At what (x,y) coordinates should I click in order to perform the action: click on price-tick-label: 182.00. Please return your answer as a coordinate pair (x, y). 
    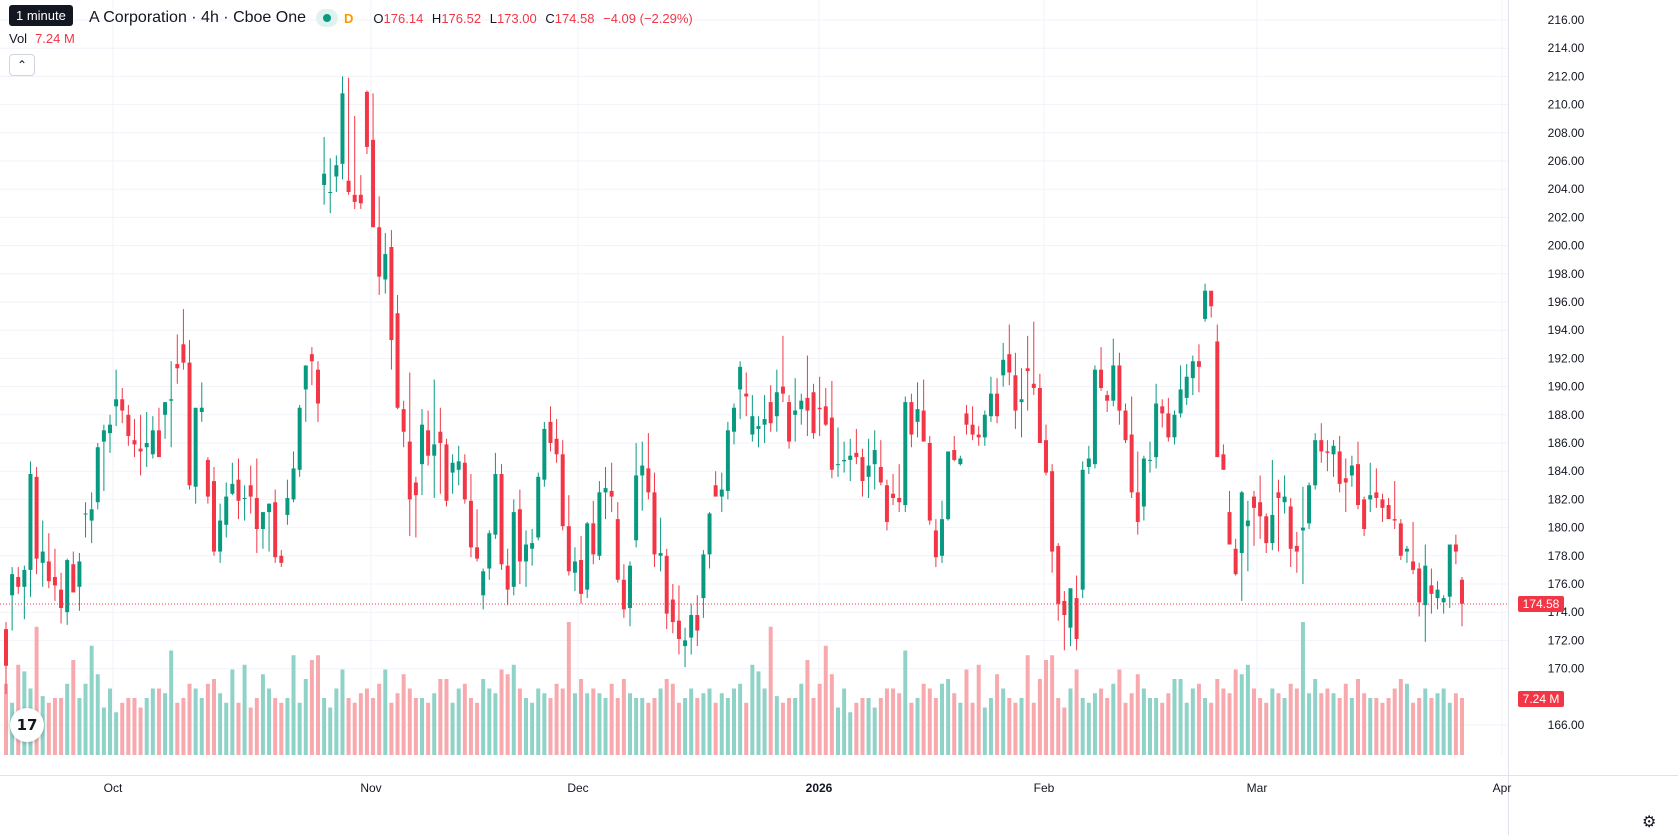
    Looking at the image, I should click on (1566, 499).